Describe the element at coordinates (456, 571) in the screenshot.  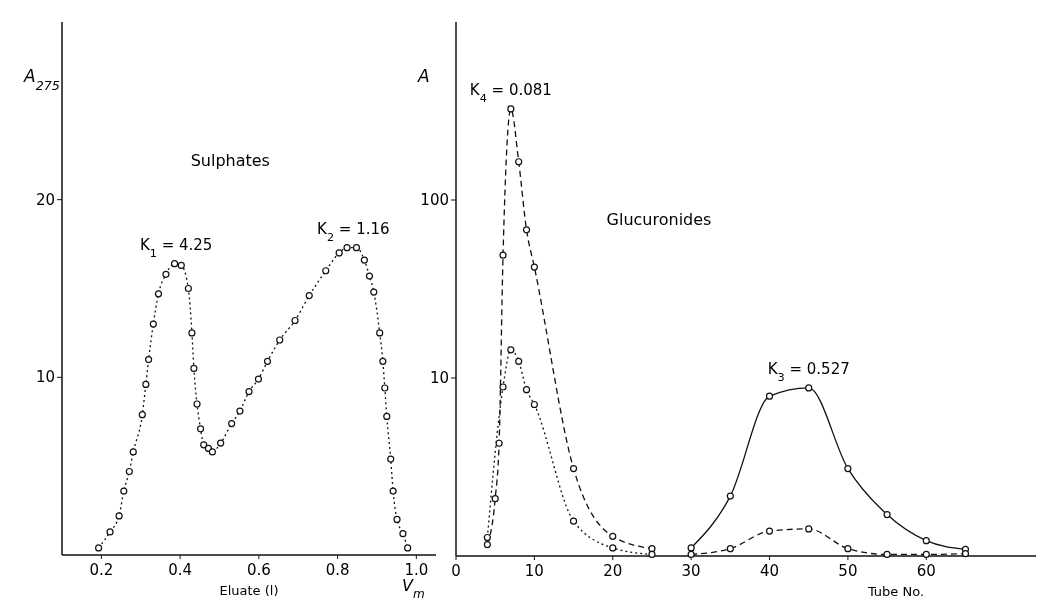
I see `x-tick-label: 0` at that location.